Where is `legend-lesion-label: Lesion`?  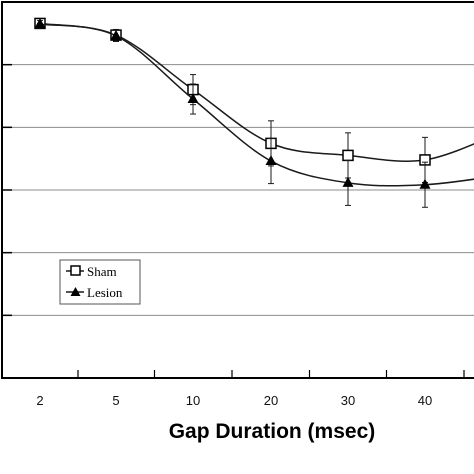 legend-lesion-label: Lesion is located at coordinates (105, 292).